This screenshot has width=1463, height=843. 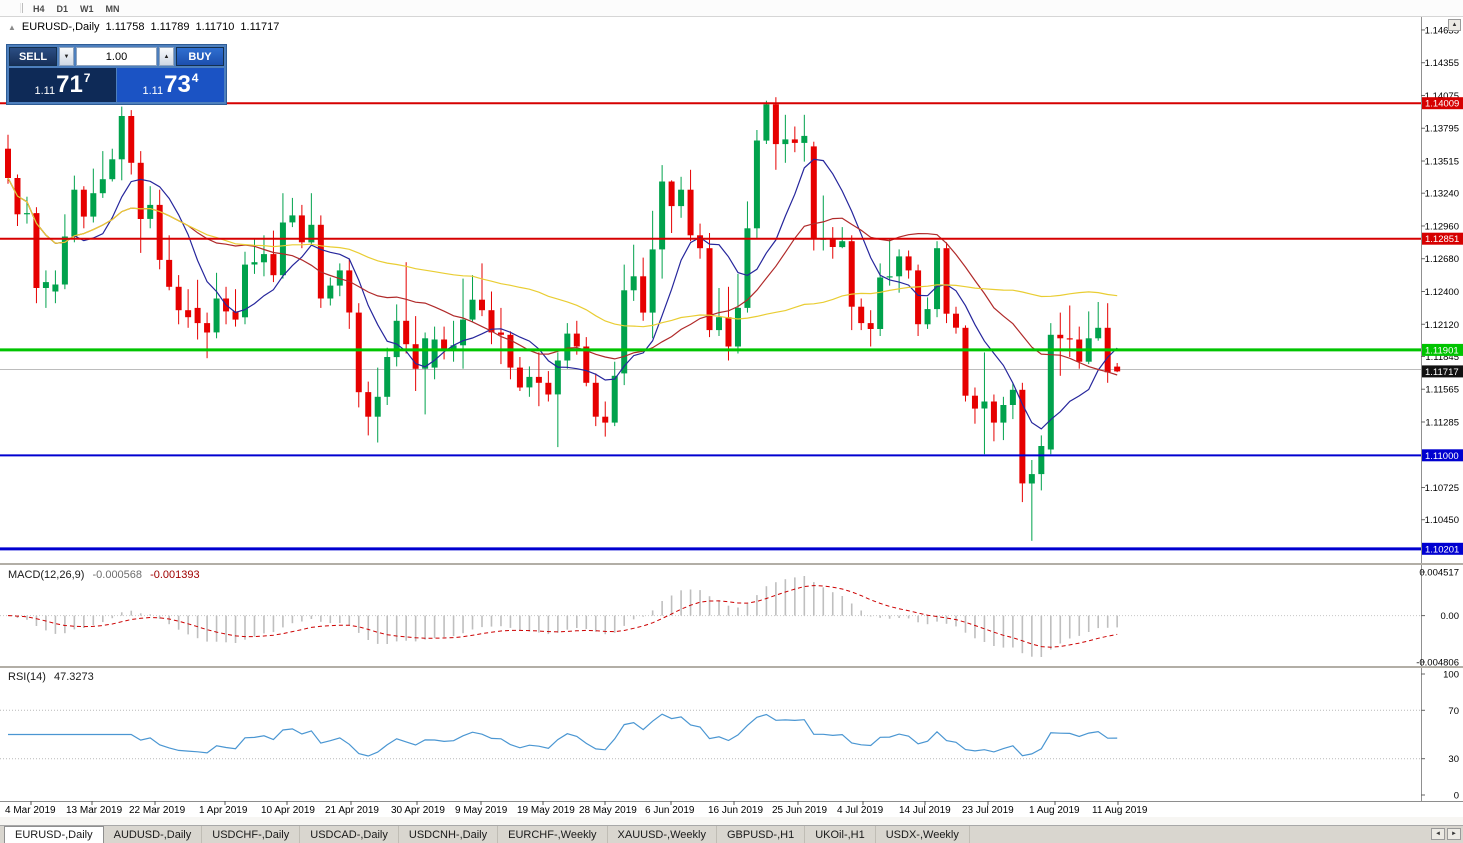 What do you see at coordinates (349, 834) in the screenshot?
I see `chart-tab-usdcad-daily: USDCAD-,Daily` at bounding box center [349, 834].